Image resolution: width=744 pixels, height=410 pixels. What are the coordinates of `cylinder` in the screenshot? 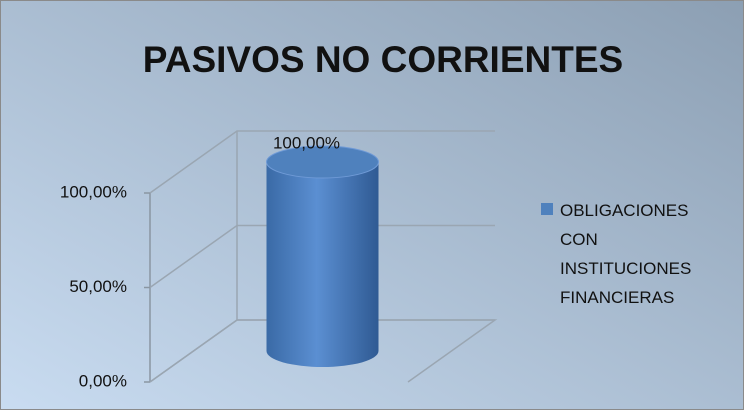 It's located at (322, 264).